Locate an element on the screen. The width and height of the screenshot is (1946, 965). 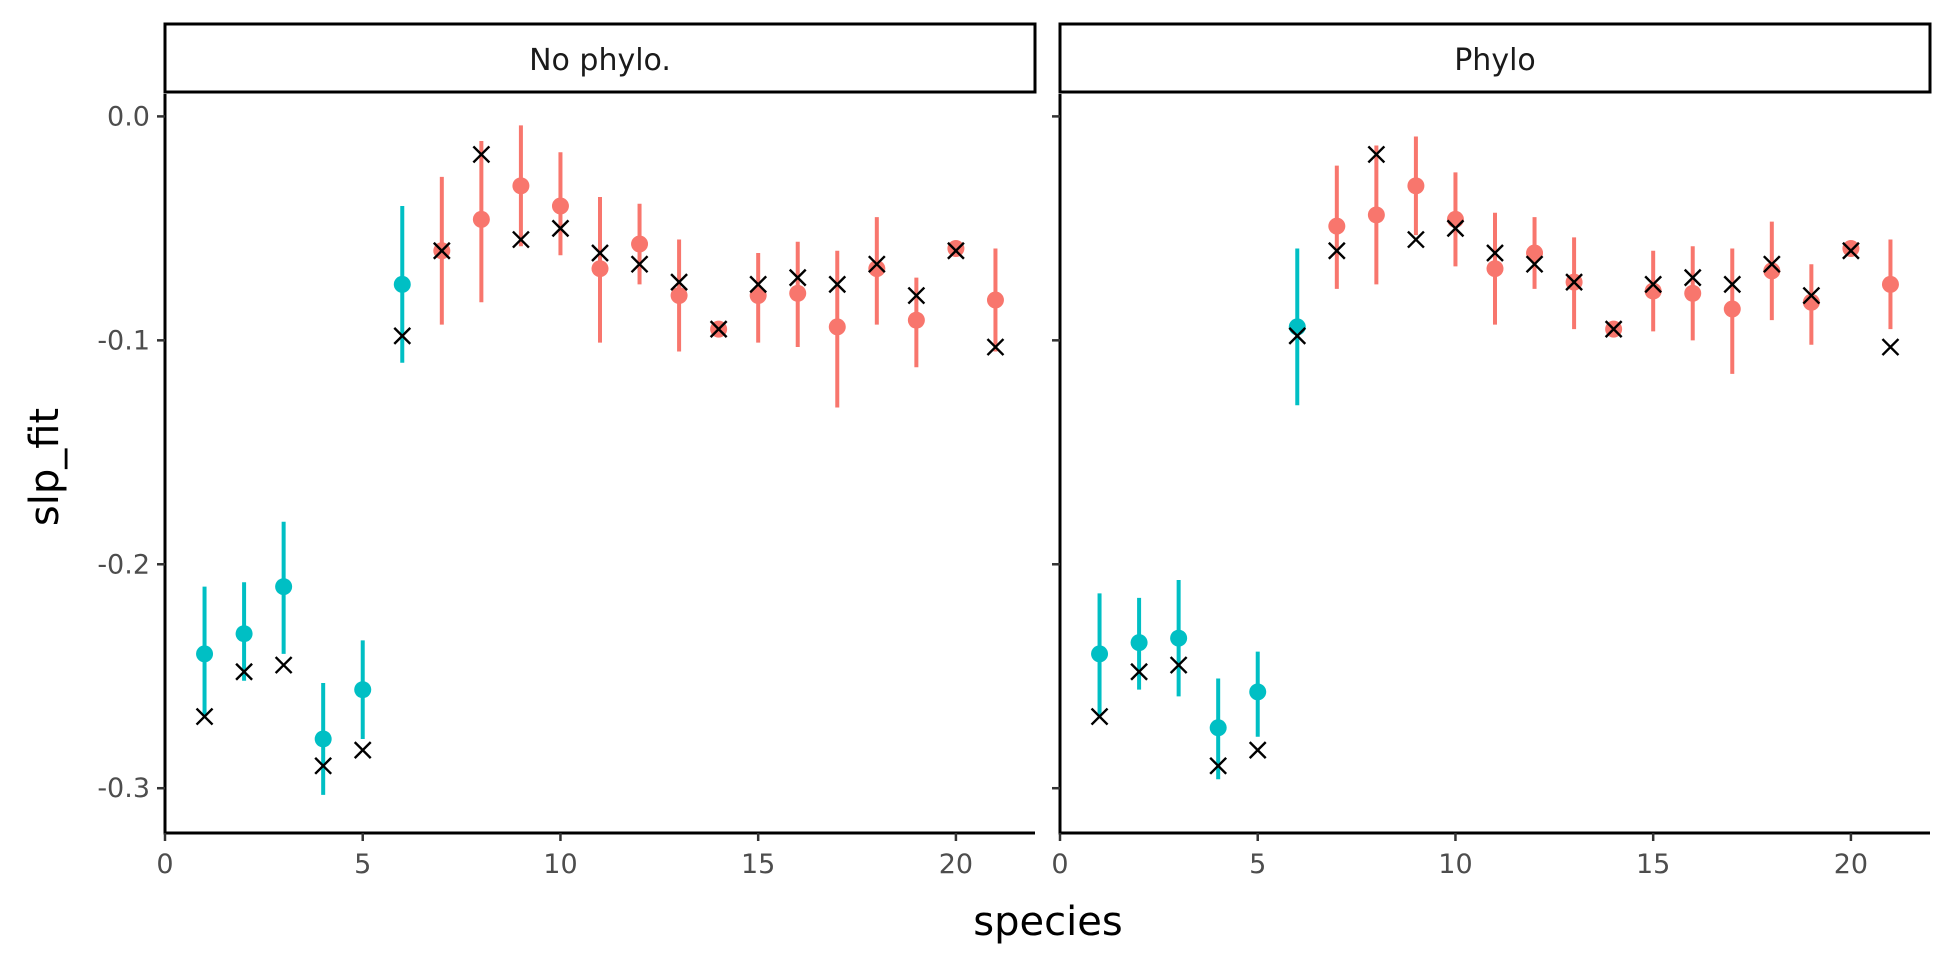
strip-label-phylo: Phylo is located at coordinates (1495, 60).